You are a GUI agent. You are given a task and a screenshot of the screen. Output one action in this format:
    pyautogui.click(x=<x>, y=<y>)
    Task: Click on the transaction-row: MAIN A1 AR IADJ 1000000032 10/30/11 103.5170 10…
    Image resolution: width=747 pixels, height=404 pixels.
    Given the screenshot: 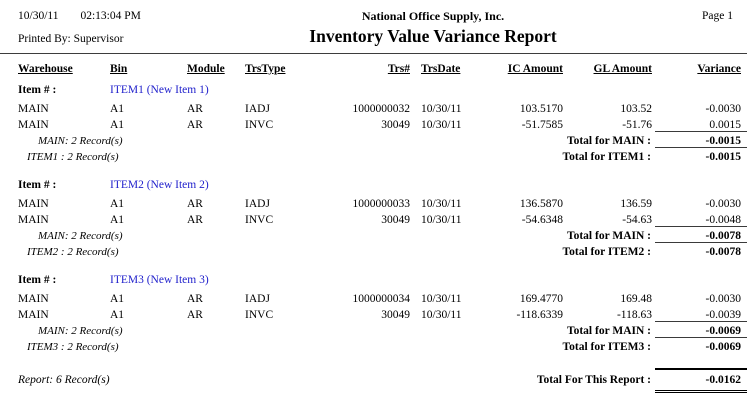 What is the action you would take?
    pyautogui.click(x=373, y=107)
    